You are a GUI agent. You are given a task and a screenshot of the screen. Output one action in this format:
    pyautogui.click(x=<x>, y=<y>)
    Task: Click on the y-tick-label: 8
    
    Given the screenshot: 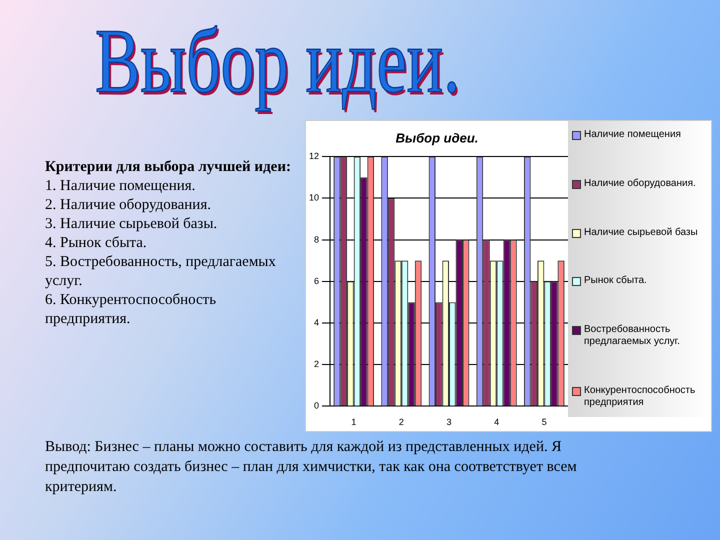 What is the action you would take?
    pyautogui.click(x=317, y=239)
    